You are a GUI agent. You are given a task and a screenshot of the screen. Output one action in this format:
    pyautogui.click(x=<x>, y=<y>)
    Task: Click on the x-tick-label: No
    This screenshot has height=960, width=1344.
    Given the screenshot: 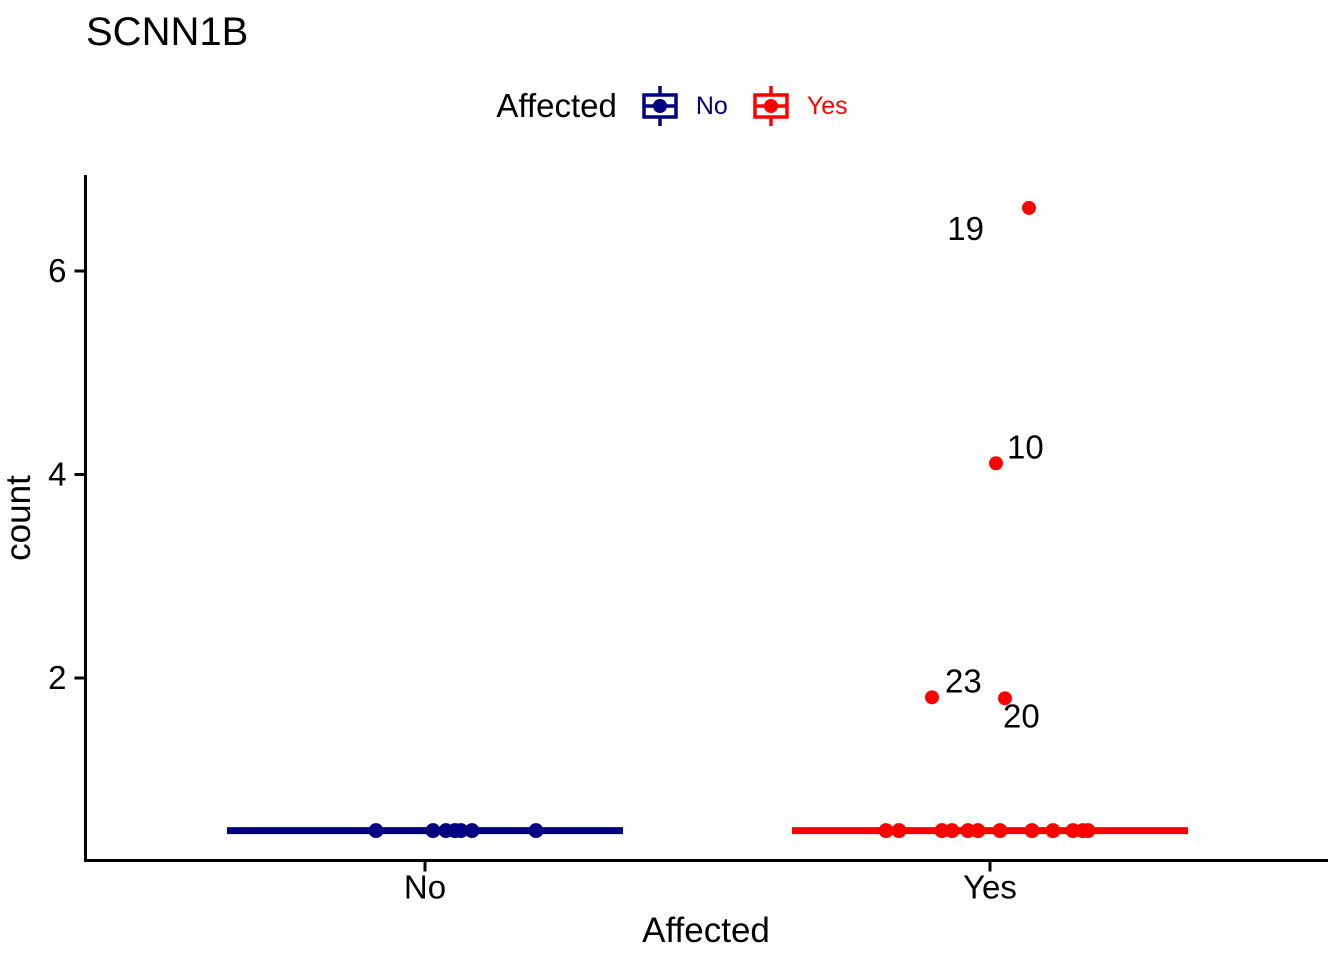 What is the action you would take?
    pyautogui.click(x=425, y=887)
    